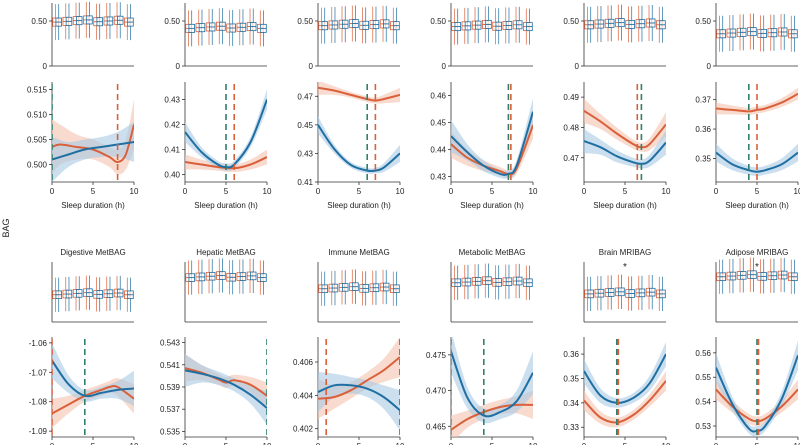 The height and width of the screenshot is (445, 800). Describe the element at coordinates (170, 343) in the screenshot. I see `y-tick-label: 0.543` at that location.